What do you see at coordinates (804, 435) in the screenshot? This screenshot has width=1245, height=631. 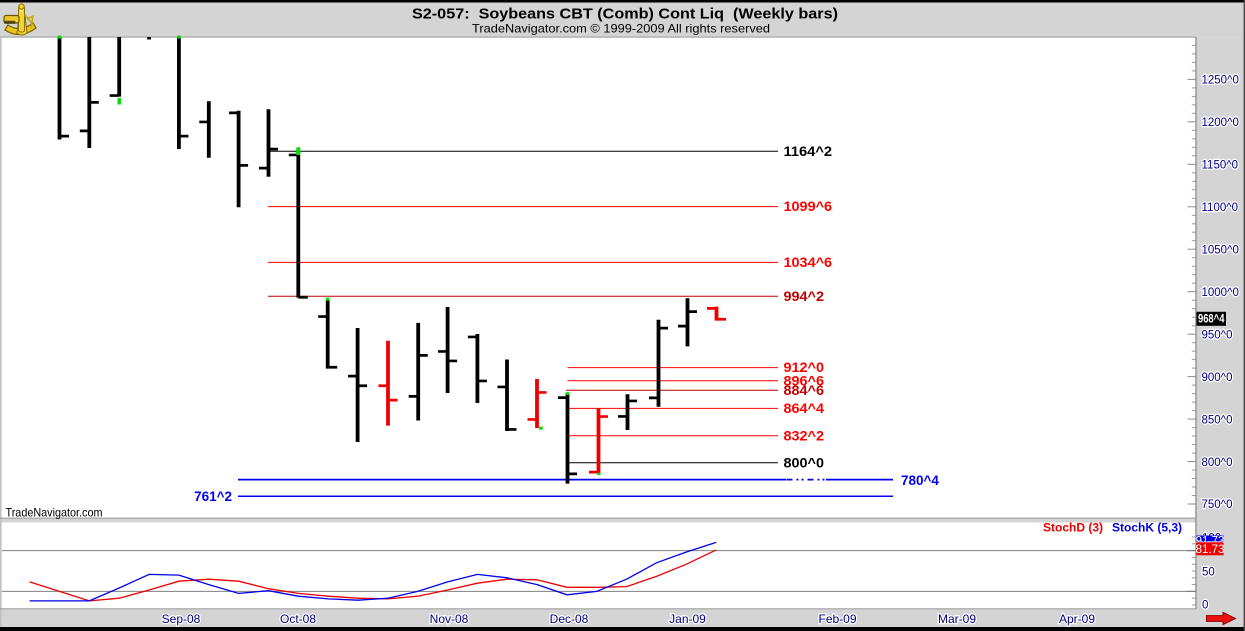 I see `svg-text: 832^2` at bounding box center [804, 435].